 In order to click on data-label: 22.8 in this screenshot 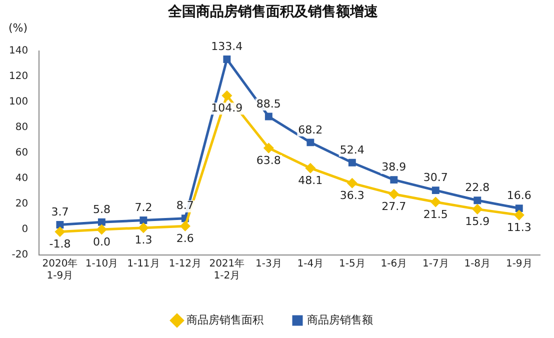, I will do `click(477, 187)`.